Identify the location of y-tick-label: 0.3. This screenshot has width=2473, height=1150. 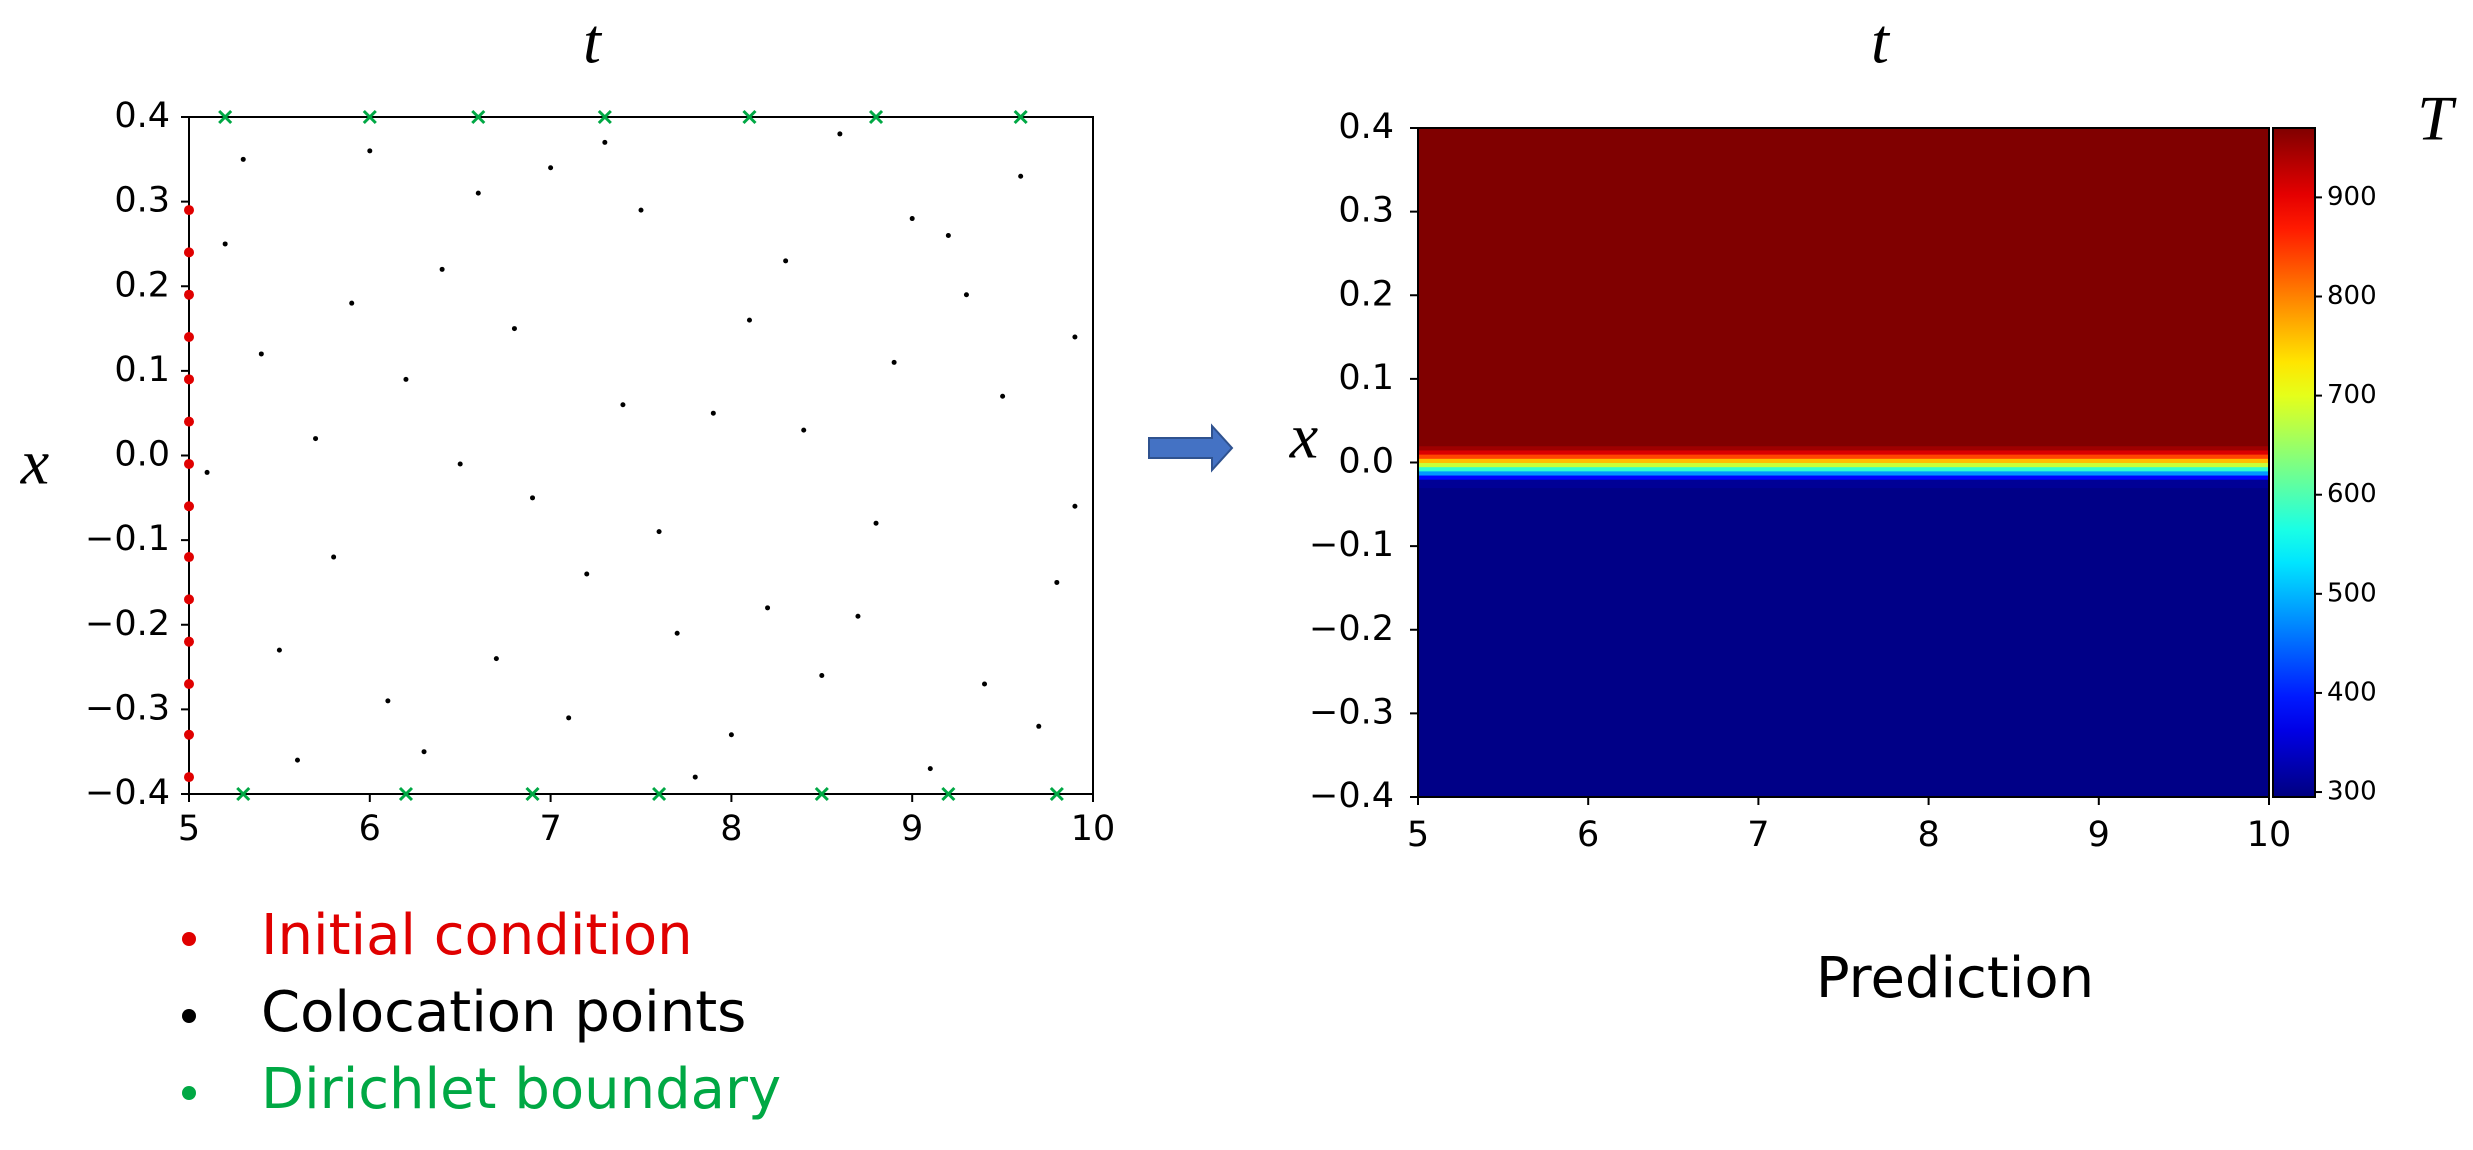
(142, 201).